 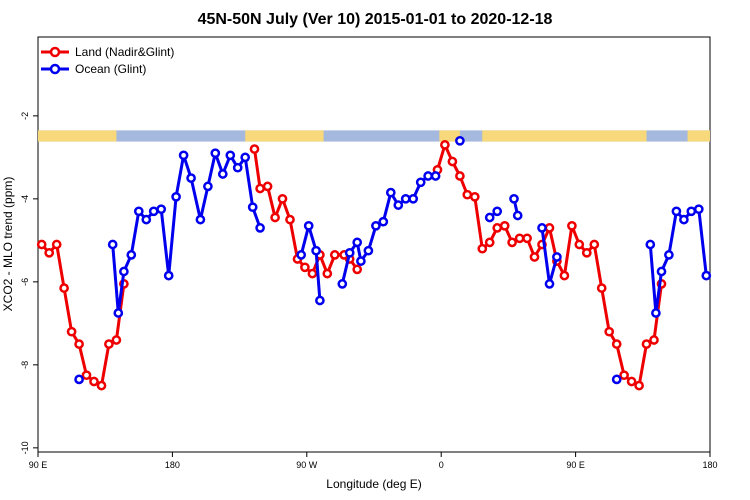 I want to click on land-ocean-band, so click(x=374, y=136).